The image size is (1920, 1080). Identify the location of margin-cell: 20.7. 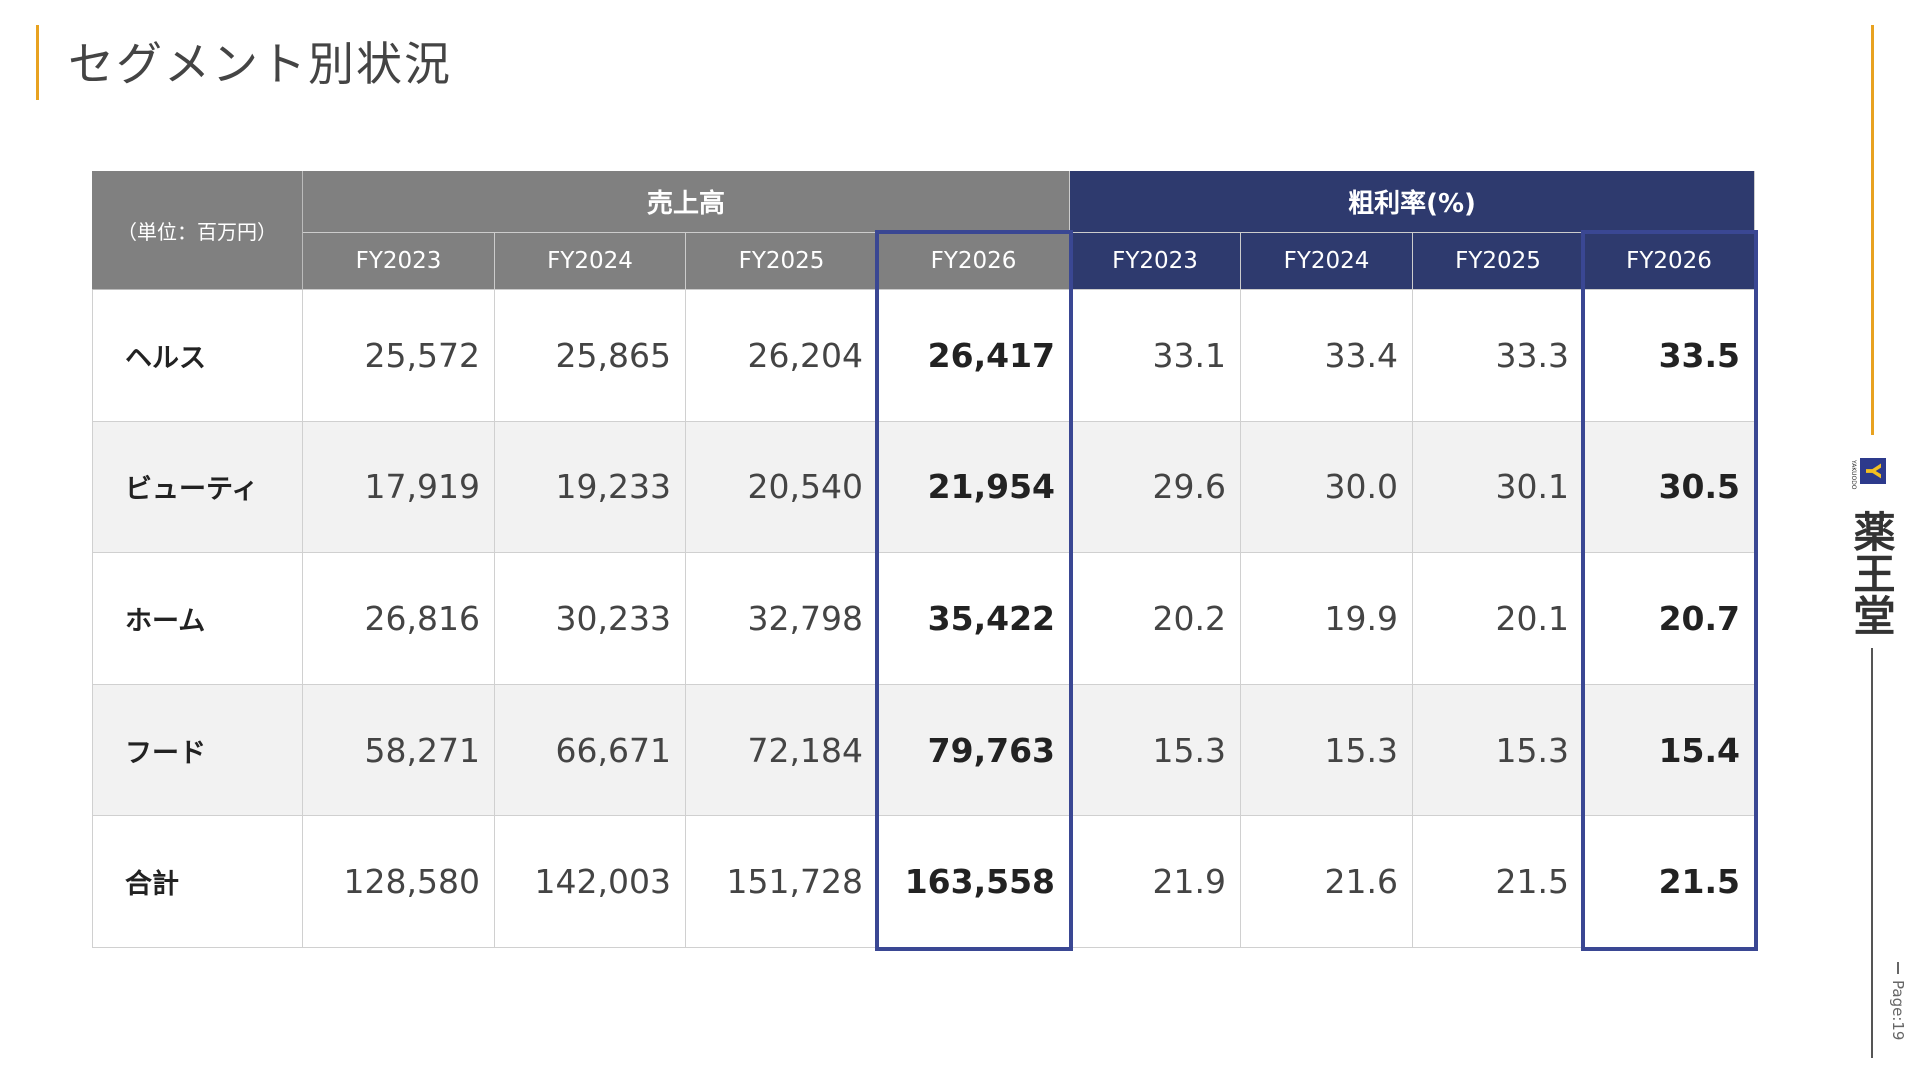
(1669, 619).